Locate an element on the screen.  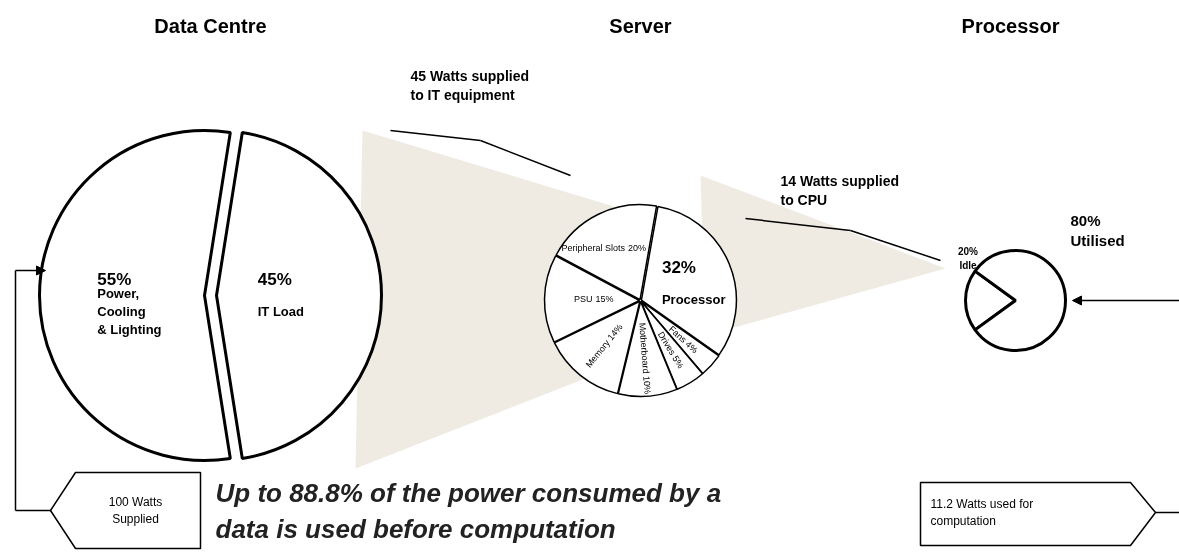
slice-label: Utilised is located at coordinates (1097, 241).